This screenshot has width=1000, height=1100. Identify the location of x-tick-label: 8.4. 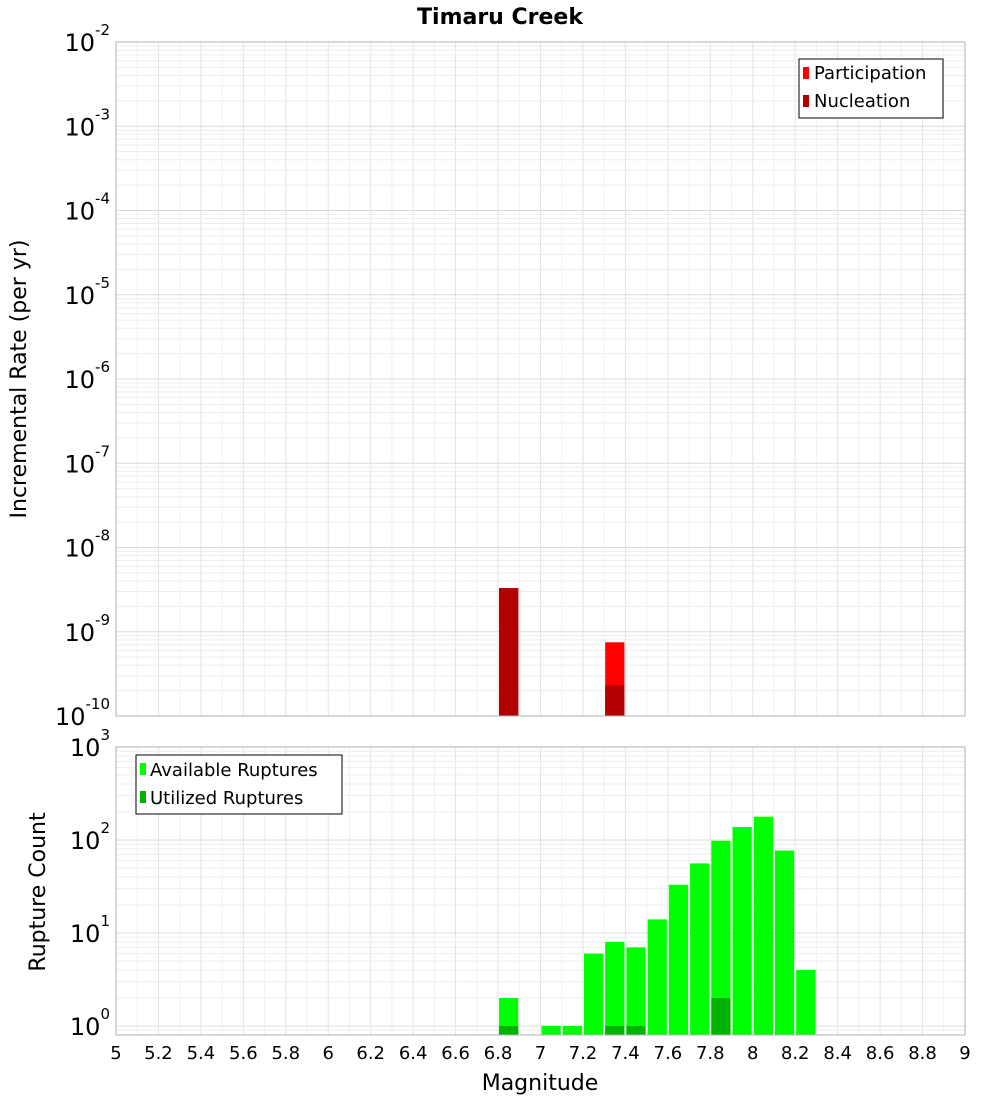
(837, 1053).